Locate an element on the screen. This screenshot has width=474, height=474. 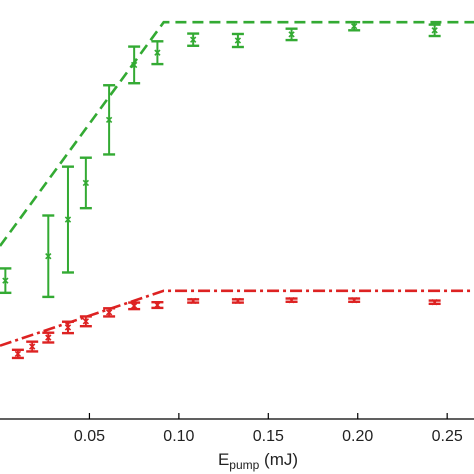
x-axis-label-base: E is located at coordinates (223, 459).